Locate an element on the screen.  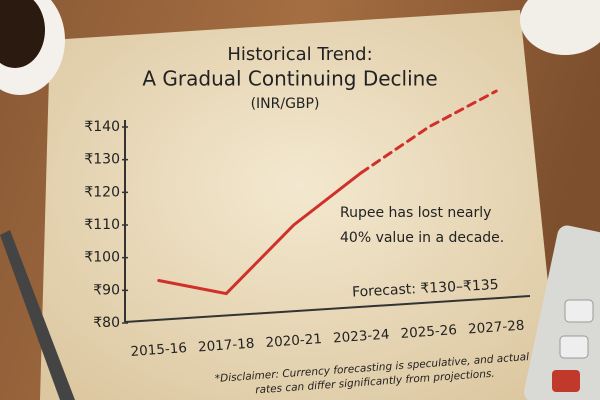
chart-title: Historical Trend: is located at coordinates (299, 54).